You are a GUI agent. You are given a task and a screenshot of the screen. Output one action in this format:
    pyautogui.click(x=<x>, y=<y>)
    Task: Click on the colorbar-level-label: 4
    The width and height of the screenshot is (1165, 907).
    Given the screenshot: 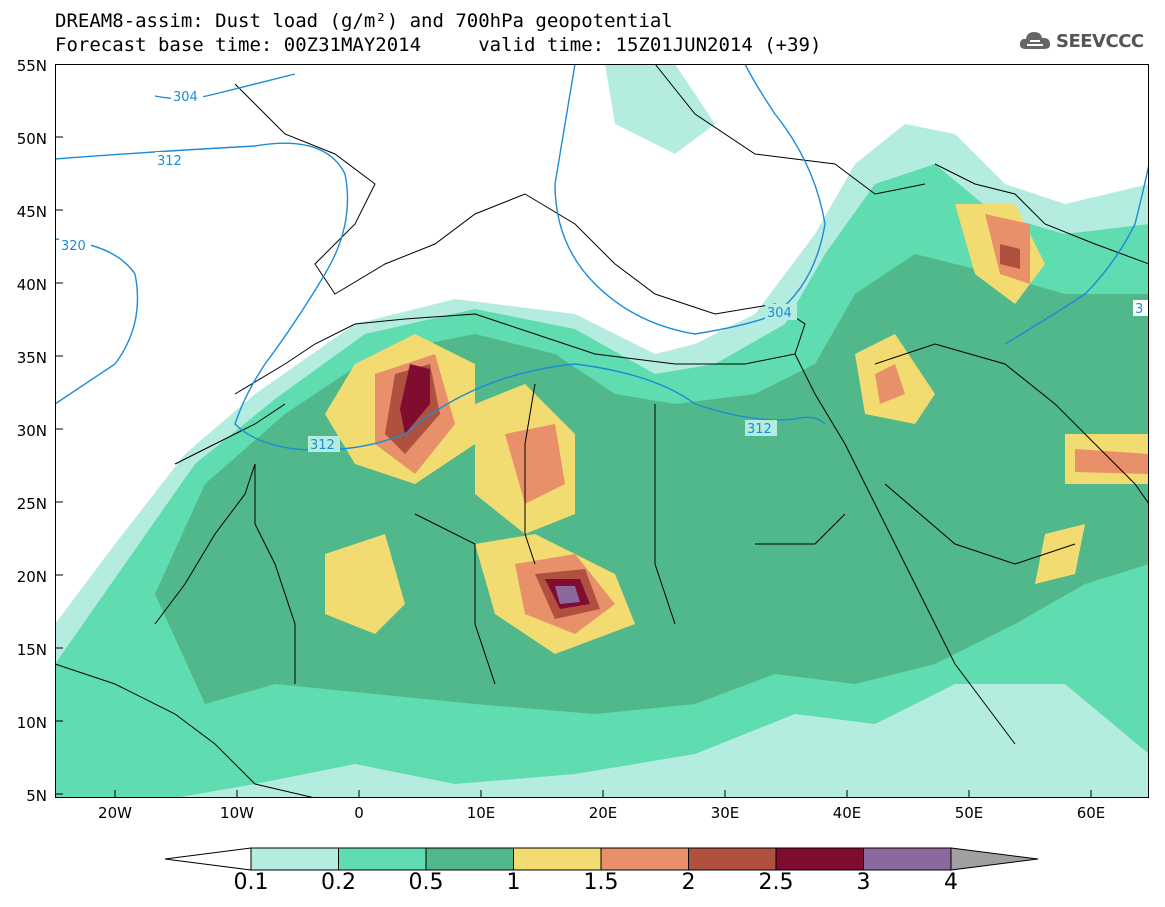 What is the action you would take?
    pyautogui.click(x=951, y=882)
    